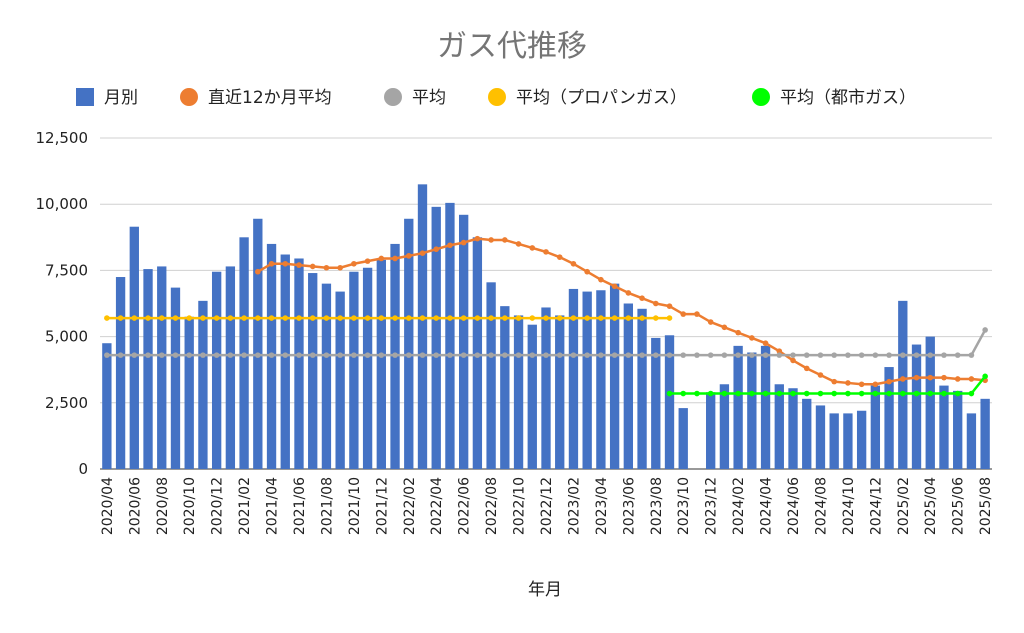  Describe the element at coordinates (821, 506) in the screenshot. I see `x-tick-label: 2024/08` at that location.